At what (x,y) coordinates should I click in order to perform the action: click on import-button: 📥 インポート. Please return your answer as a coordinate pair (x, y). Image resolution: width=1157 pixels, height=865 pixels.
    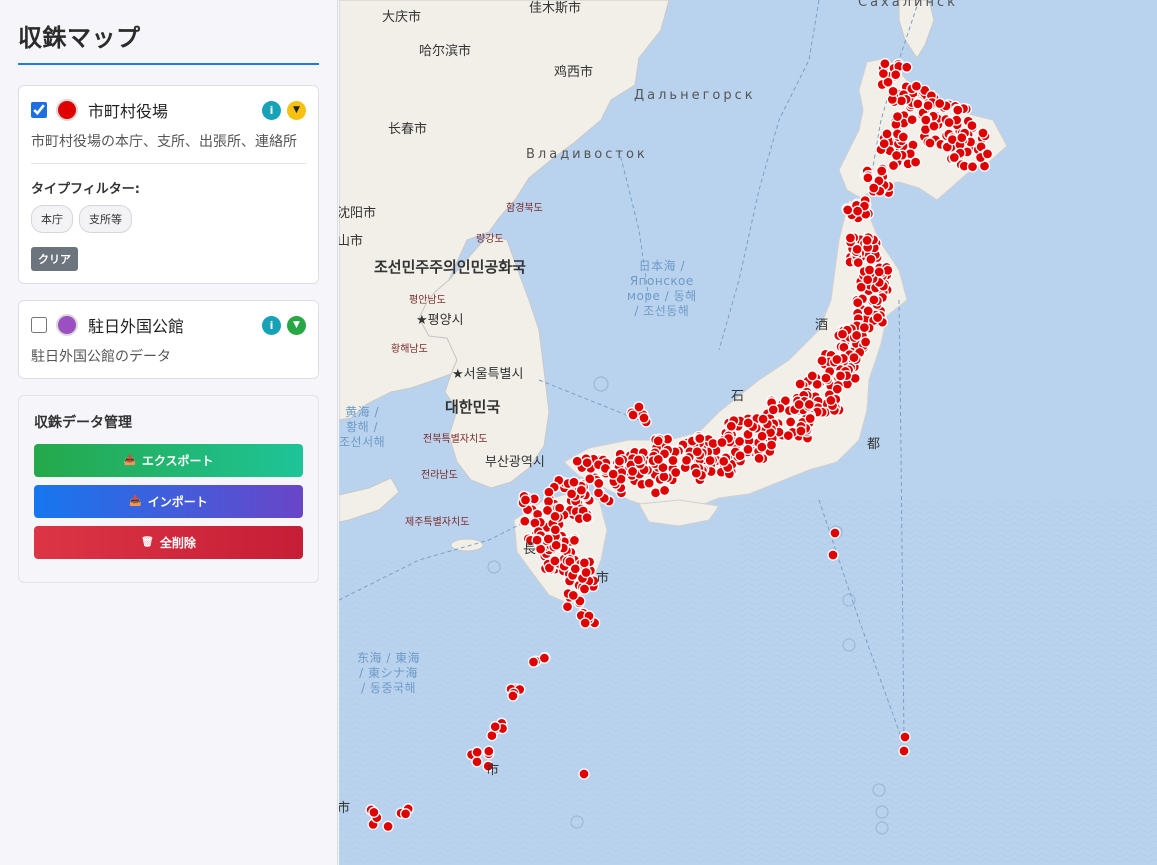
    Looking at the image, I should click on (168, 501).